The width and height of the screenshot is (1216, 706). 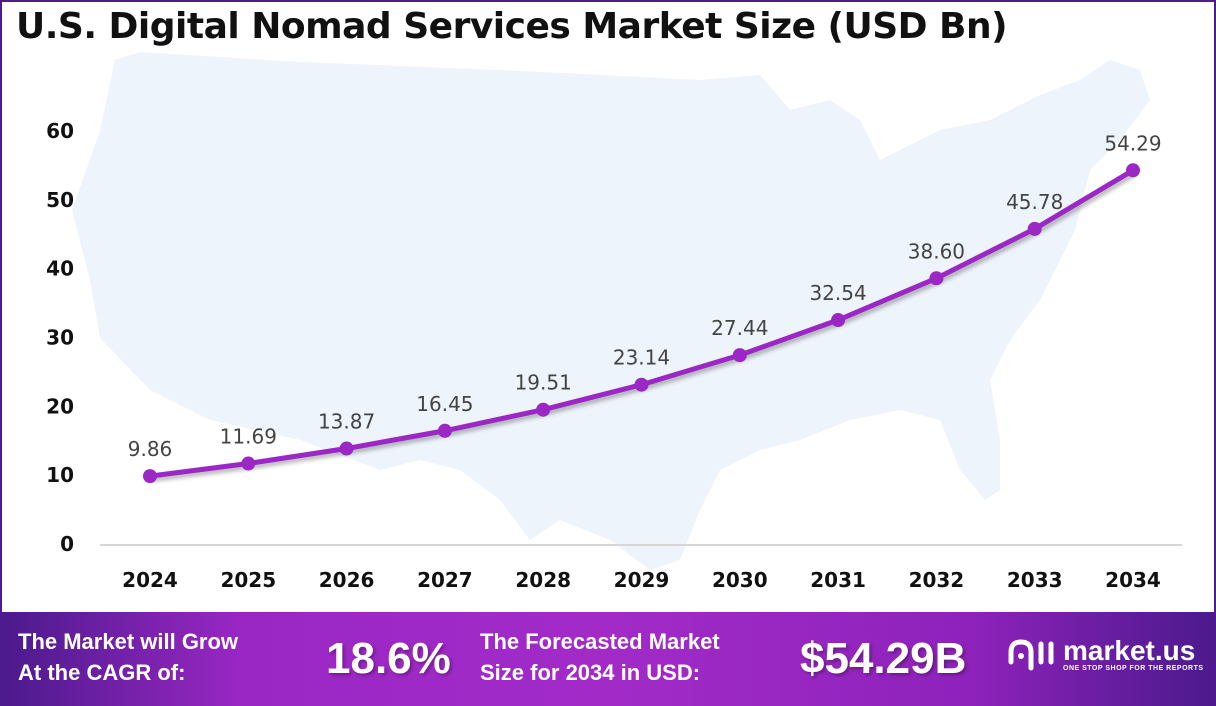 I want to click on x-tick-label: 2031, so click(x=838, y=580).